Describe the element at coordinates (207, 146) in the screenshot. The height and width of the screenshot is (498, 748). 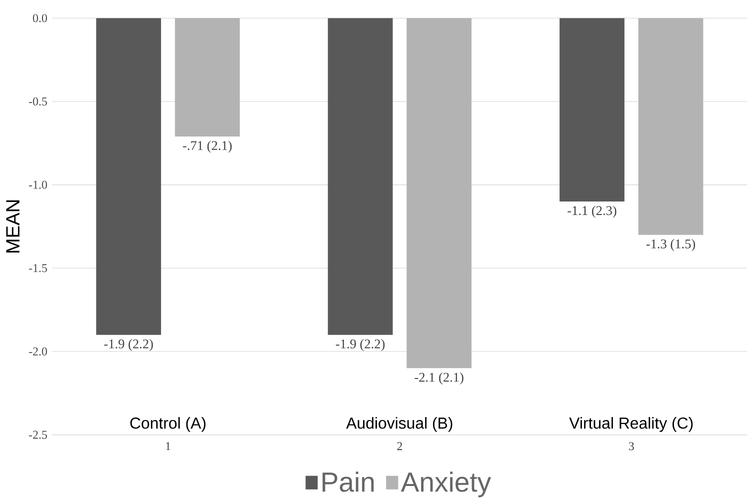
I see `data-label: -.71 (2.1)` at that location.